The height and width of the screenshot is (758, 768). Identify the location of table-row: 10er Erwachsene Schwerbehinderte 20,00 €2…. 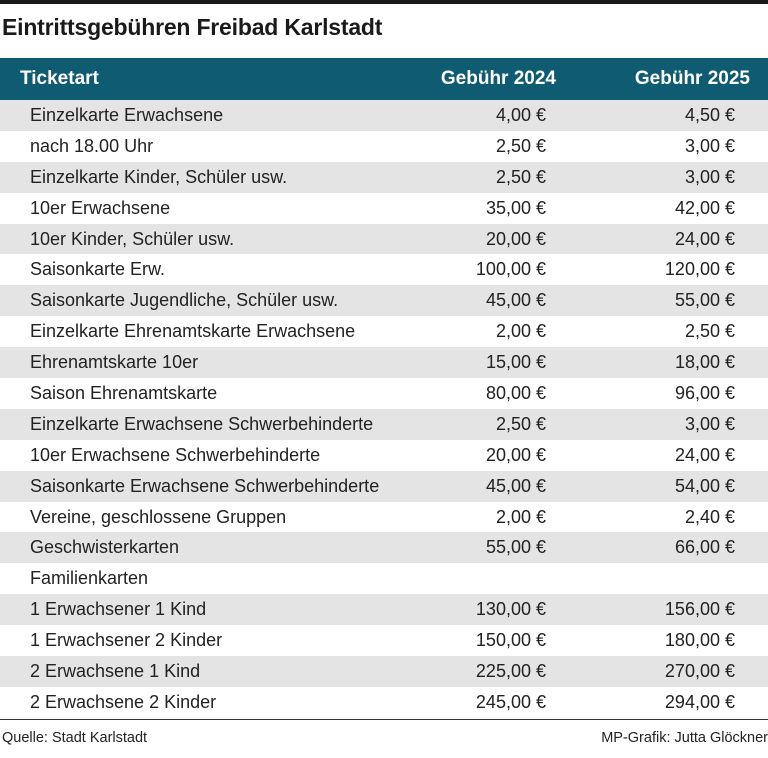
(384, 455).